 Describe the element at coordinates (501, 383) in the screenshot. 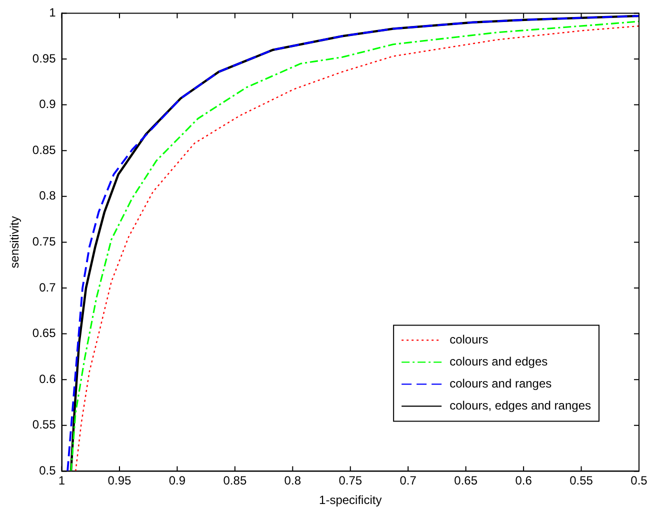

I see `legend-label: colours and ranges` at that location.